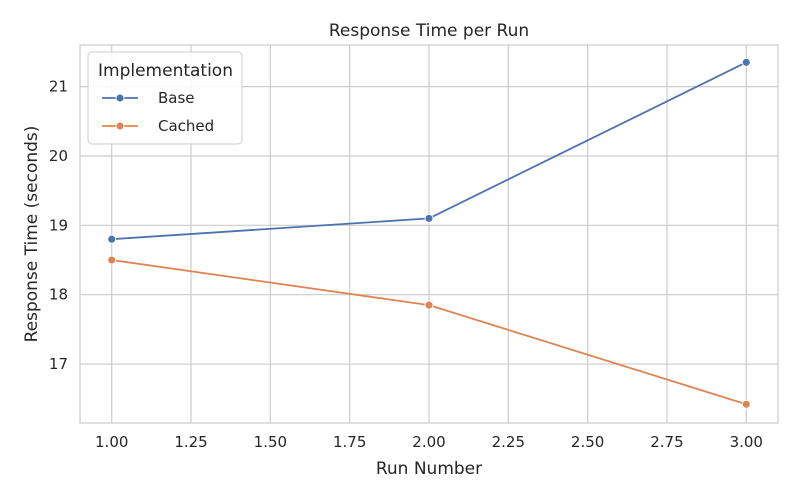  What do you see at coordinates (587, 442) in the screenshot?
I see `x-tick-label: 2.50` at bounding box center [587, 442].